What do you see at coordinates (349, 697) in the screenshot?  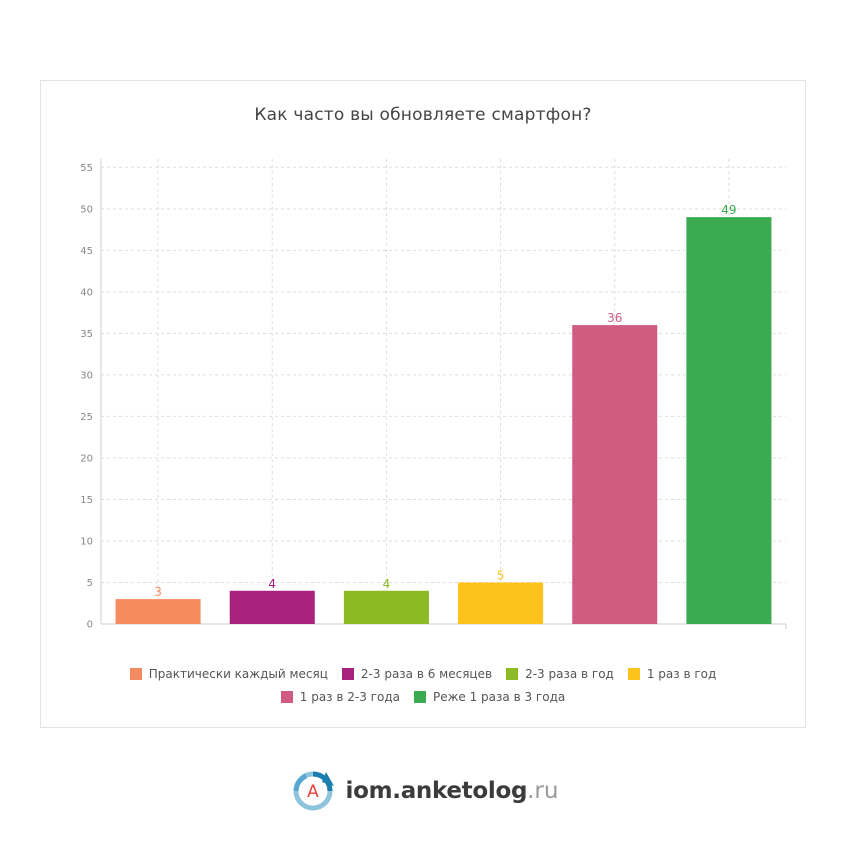 I see `legend-label: 1 раз в 2-3 года` at bounding box center [349, 697].